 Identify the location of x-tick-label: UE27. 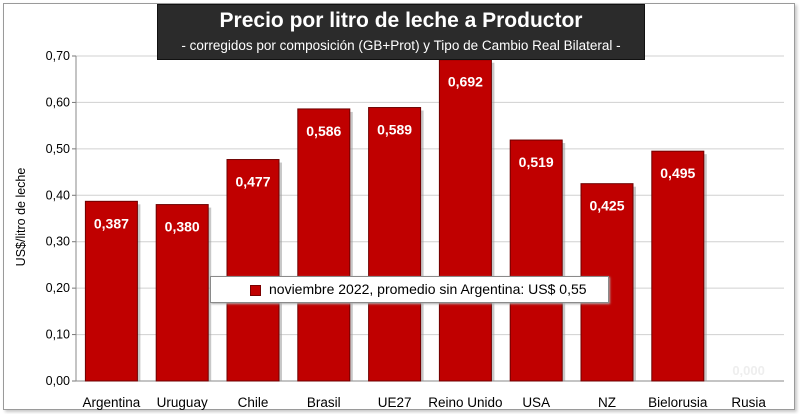
(395, 402).